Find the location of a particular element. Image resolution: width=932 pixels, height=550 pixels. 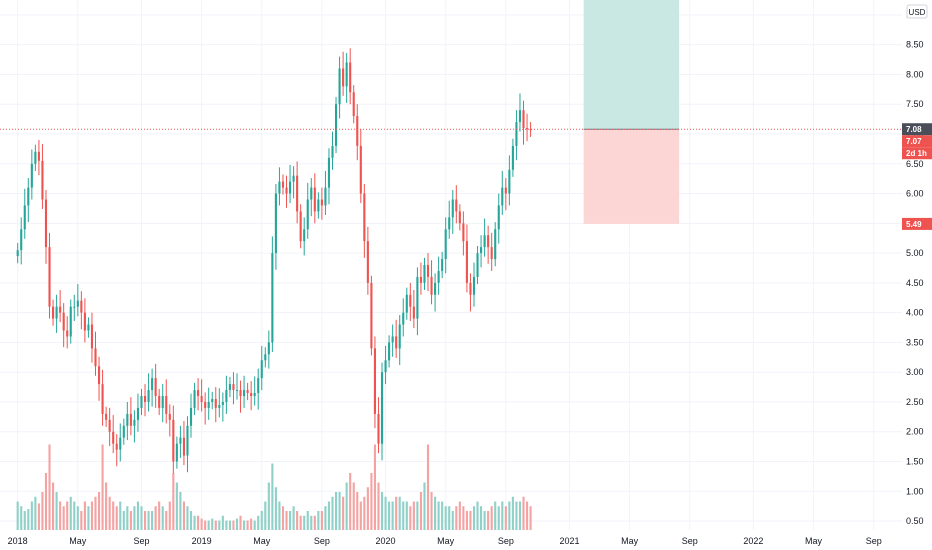

countdown-badge-bg is located at coordinates (917, 153).